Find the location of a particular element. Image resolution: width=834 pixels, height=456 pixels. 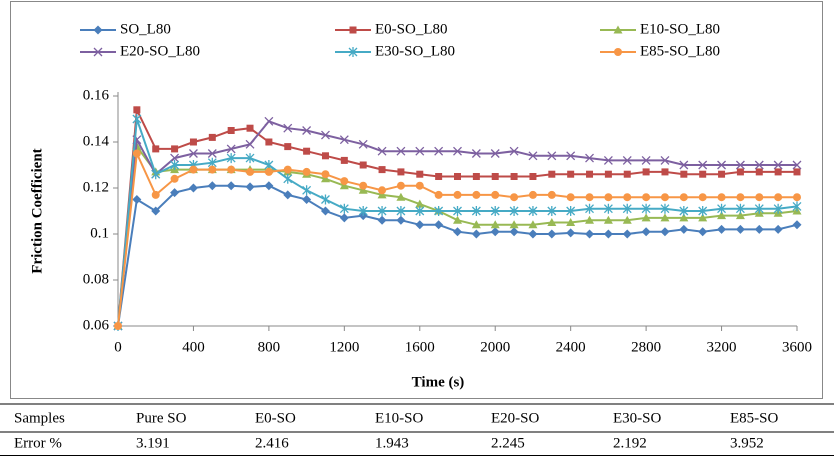

legend-label: E20-SO_L80 is located at coordinates (160, 51).